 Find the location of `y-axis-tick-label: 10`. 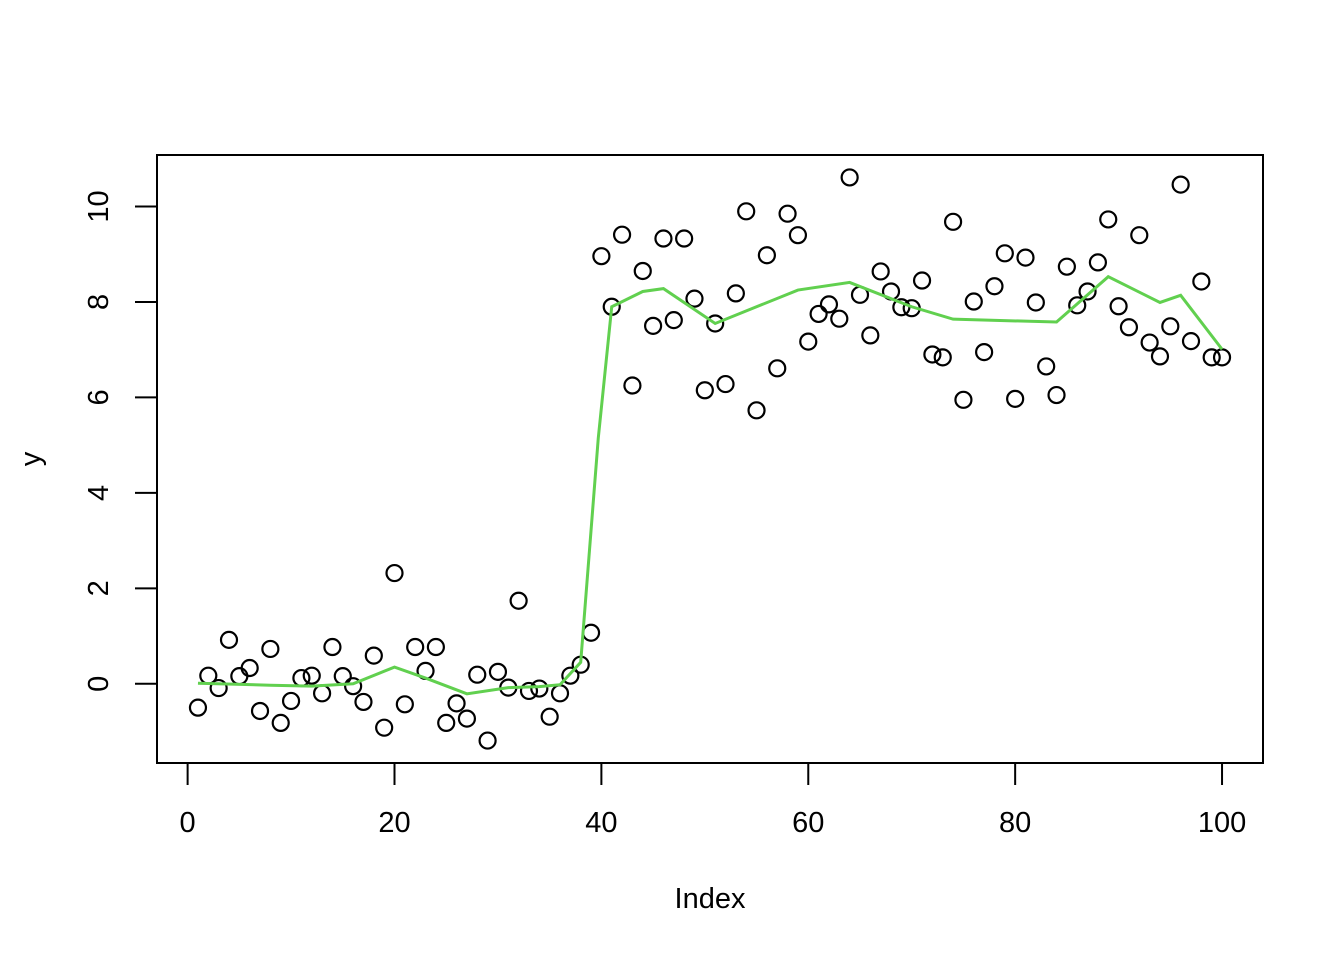

y-axis-tick-label: 10 is located at coordinates (99, 206).